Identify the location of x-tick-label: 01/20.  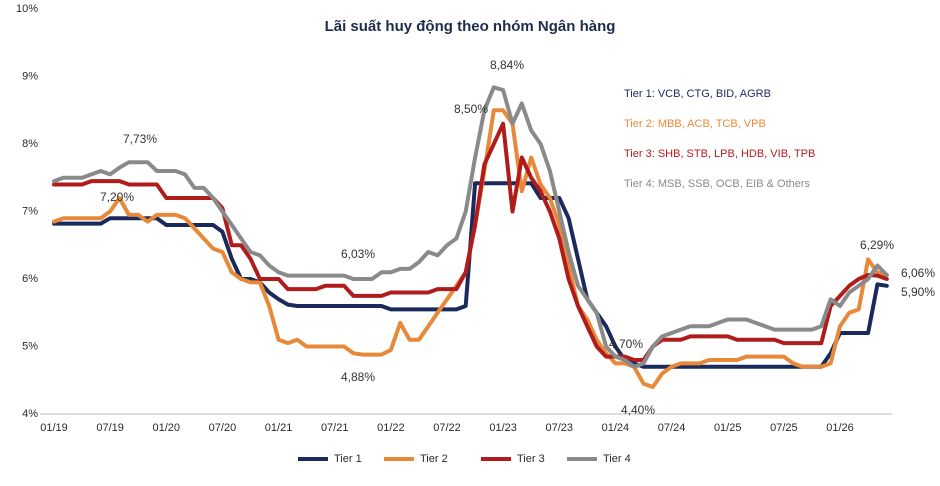
(167, 428).